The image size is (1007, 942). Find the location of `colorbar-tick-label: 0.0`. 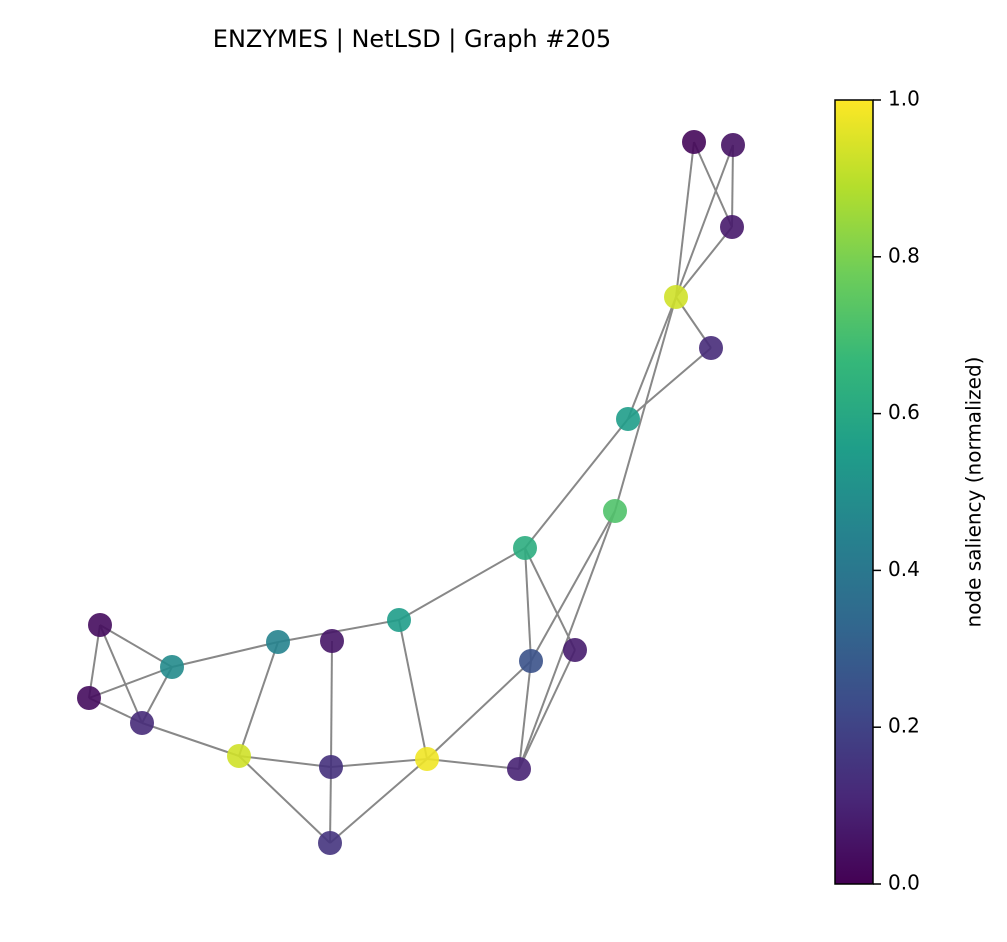

colorbar-tick-label: 0.0 is located at coordinates (904, 883).